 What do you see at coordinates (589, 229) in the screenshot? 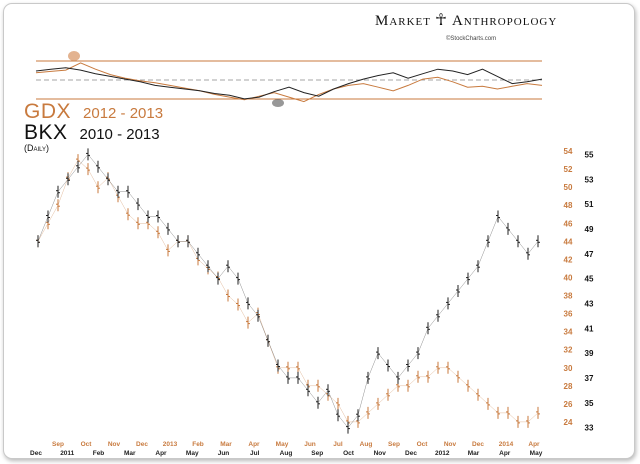
I see `right-axis-tick-49: 49` at bounding box center [589, 229].